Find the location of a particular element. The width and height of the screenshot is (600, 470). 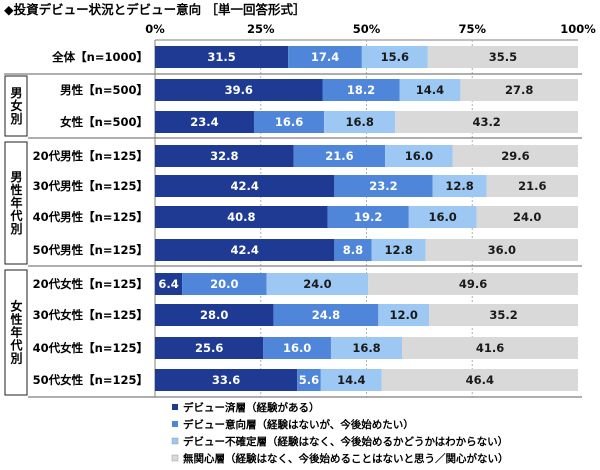

data-label: 16.6 is located at coordinates (289, 122).